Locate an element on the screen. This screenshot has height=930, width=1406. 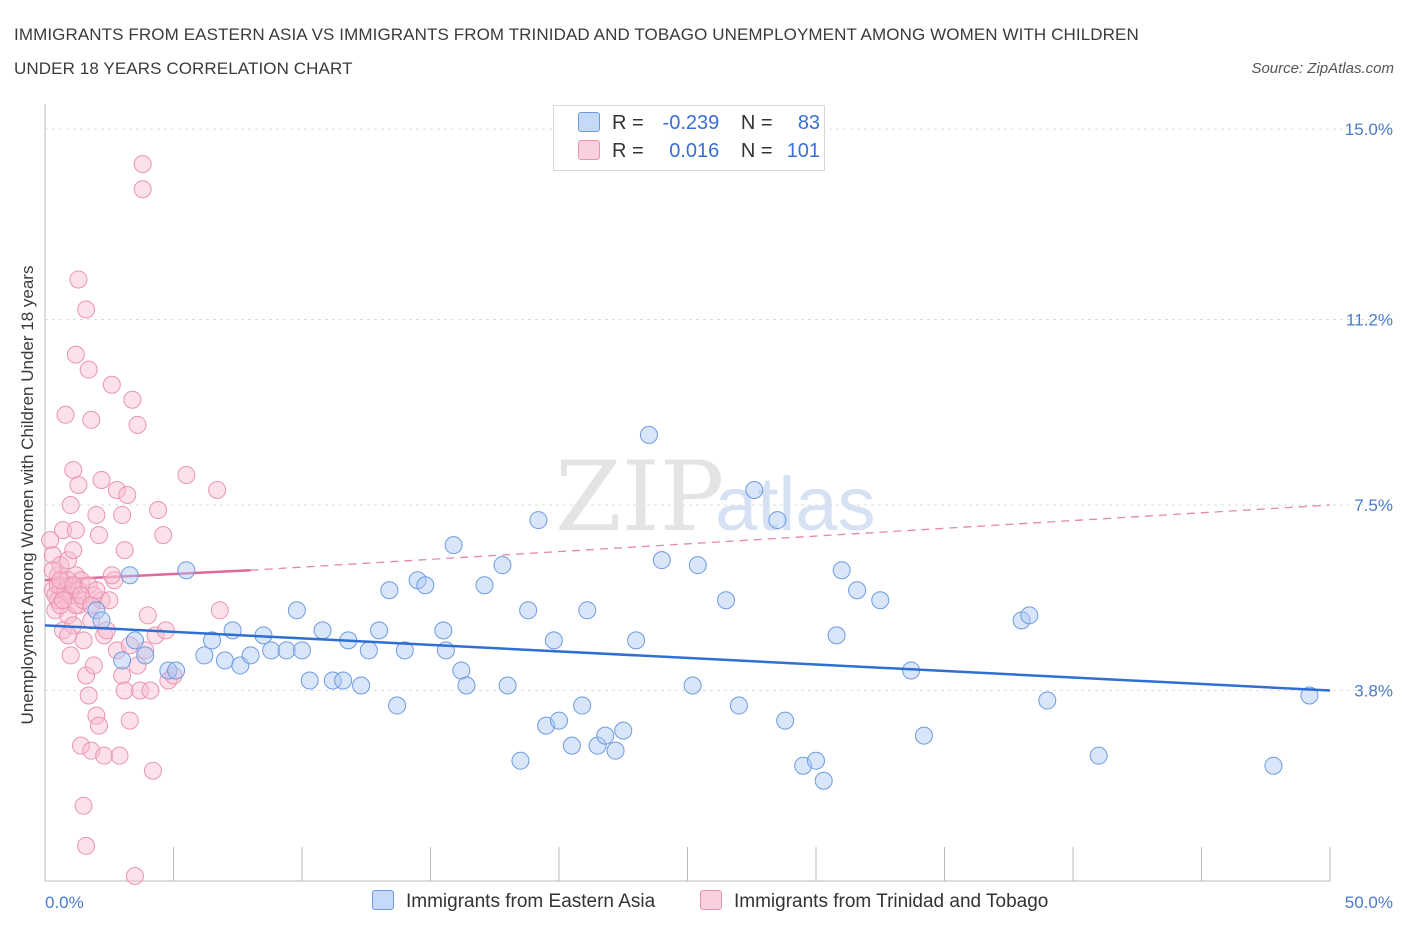
legend-swatch-pink is located at coordinates (589, 150).